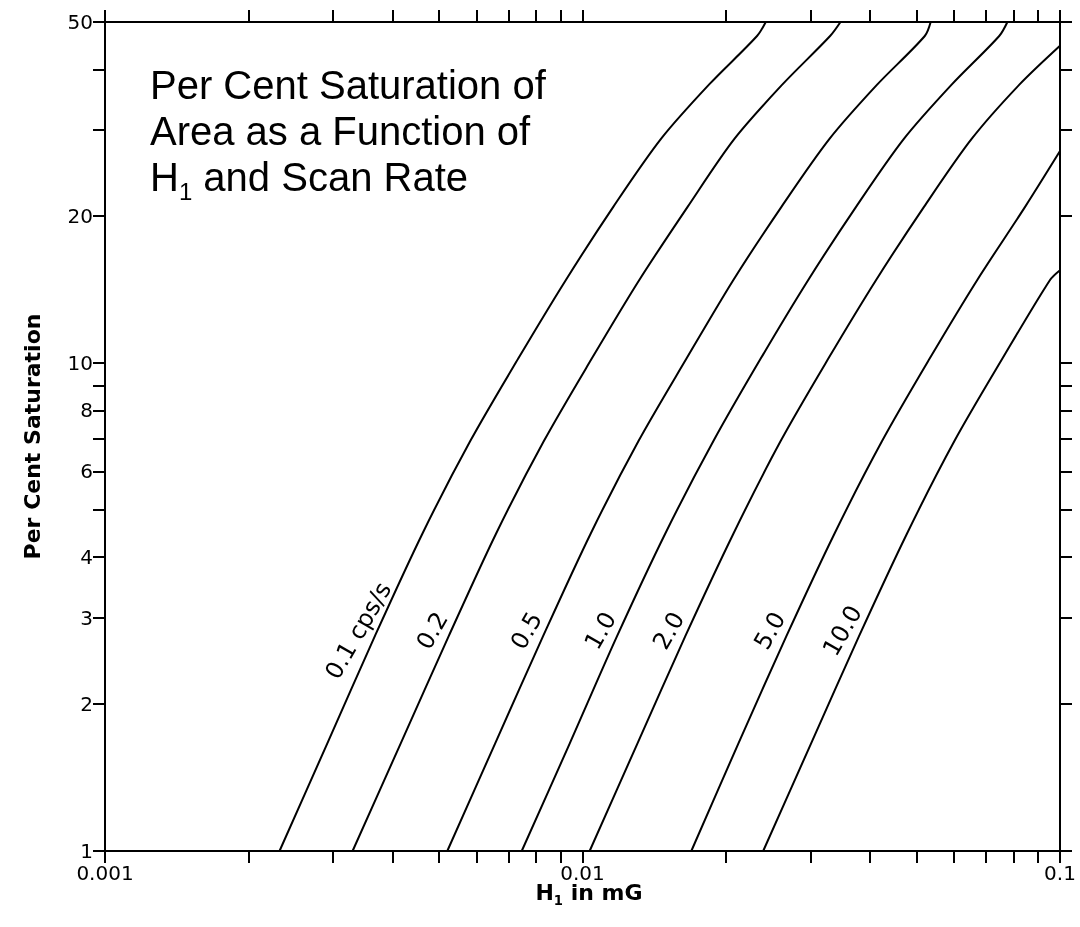  I want to click on y-tick-label: 4, so click(86, 557).